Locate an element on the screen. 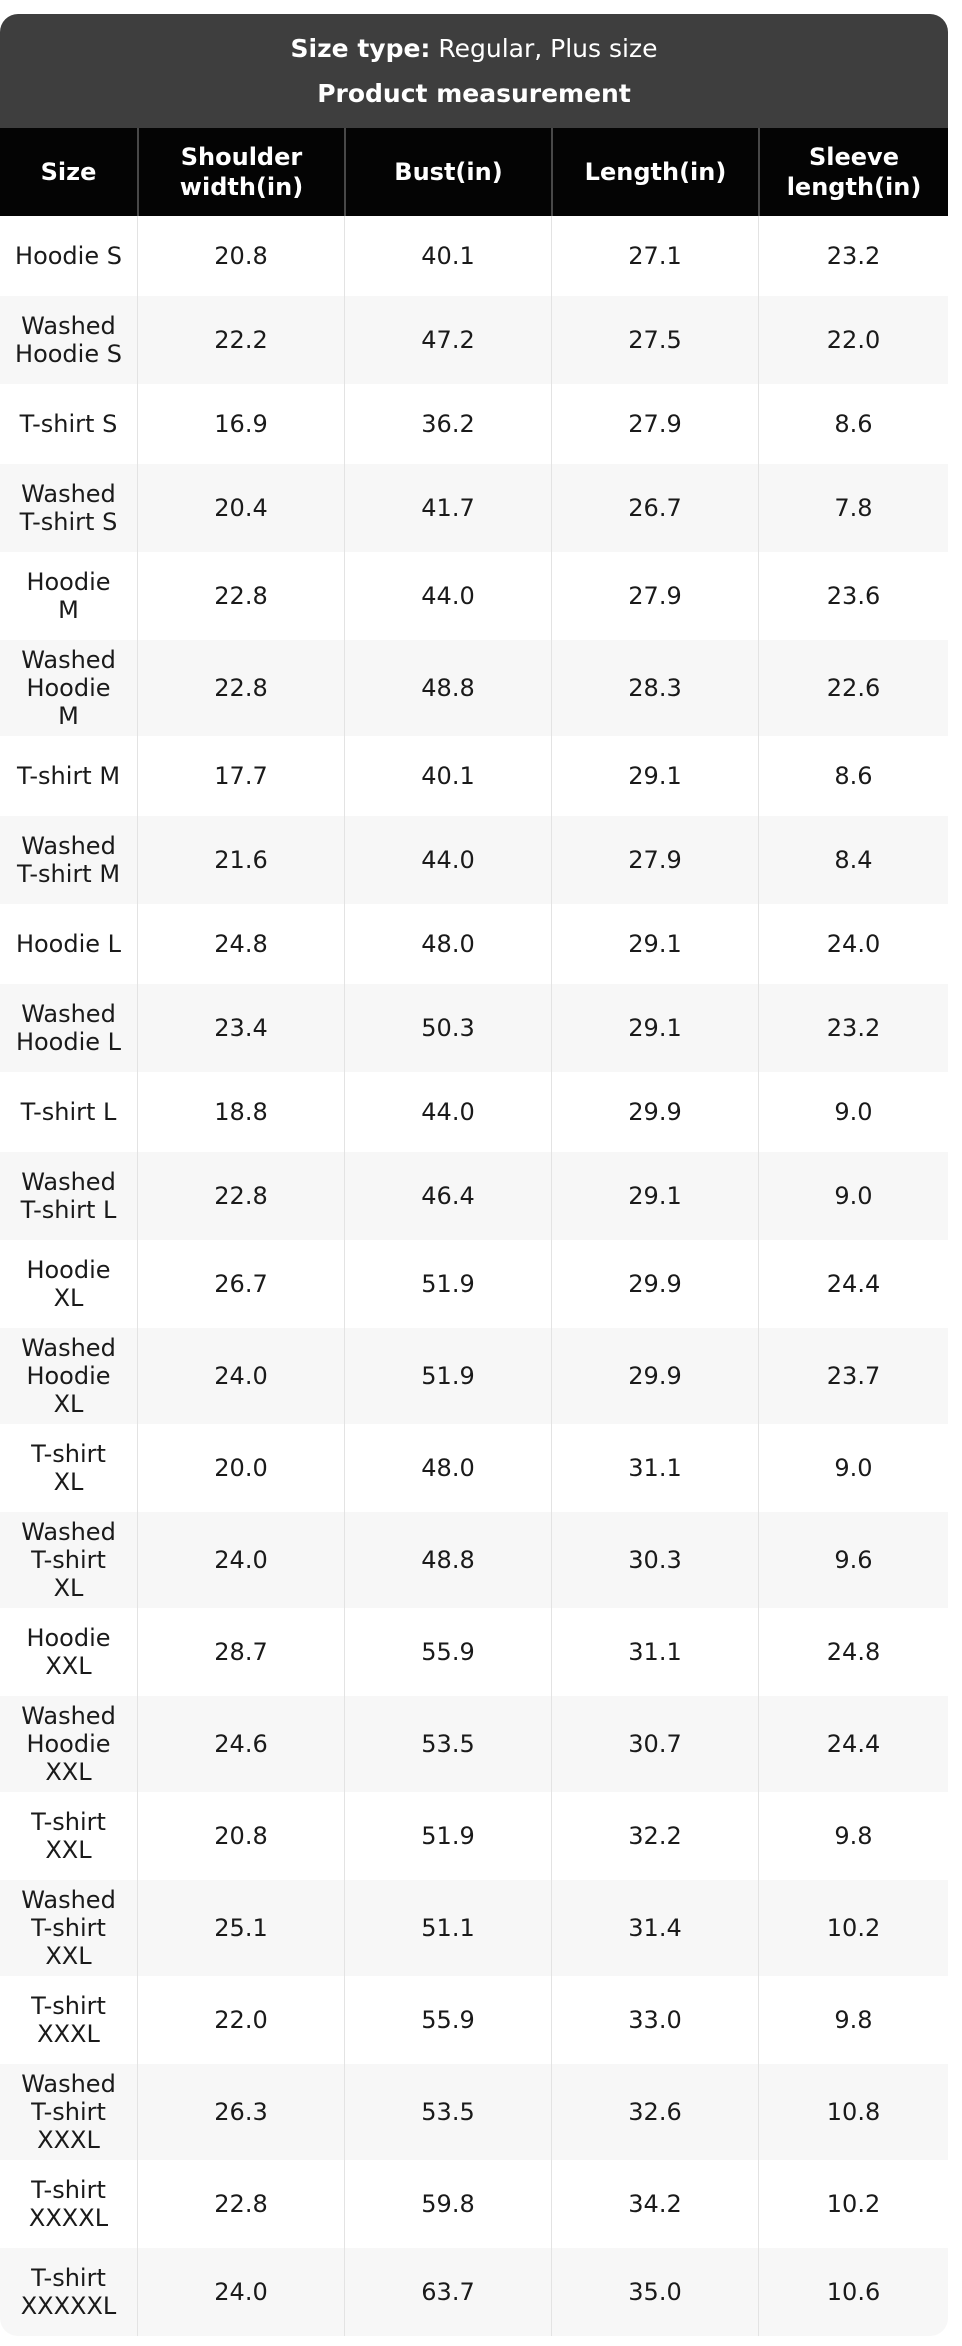 Image resolution: width=962 pixels, height=2346 pixels. size-cell: T-shirt L is located at coordinates (68, 1112).